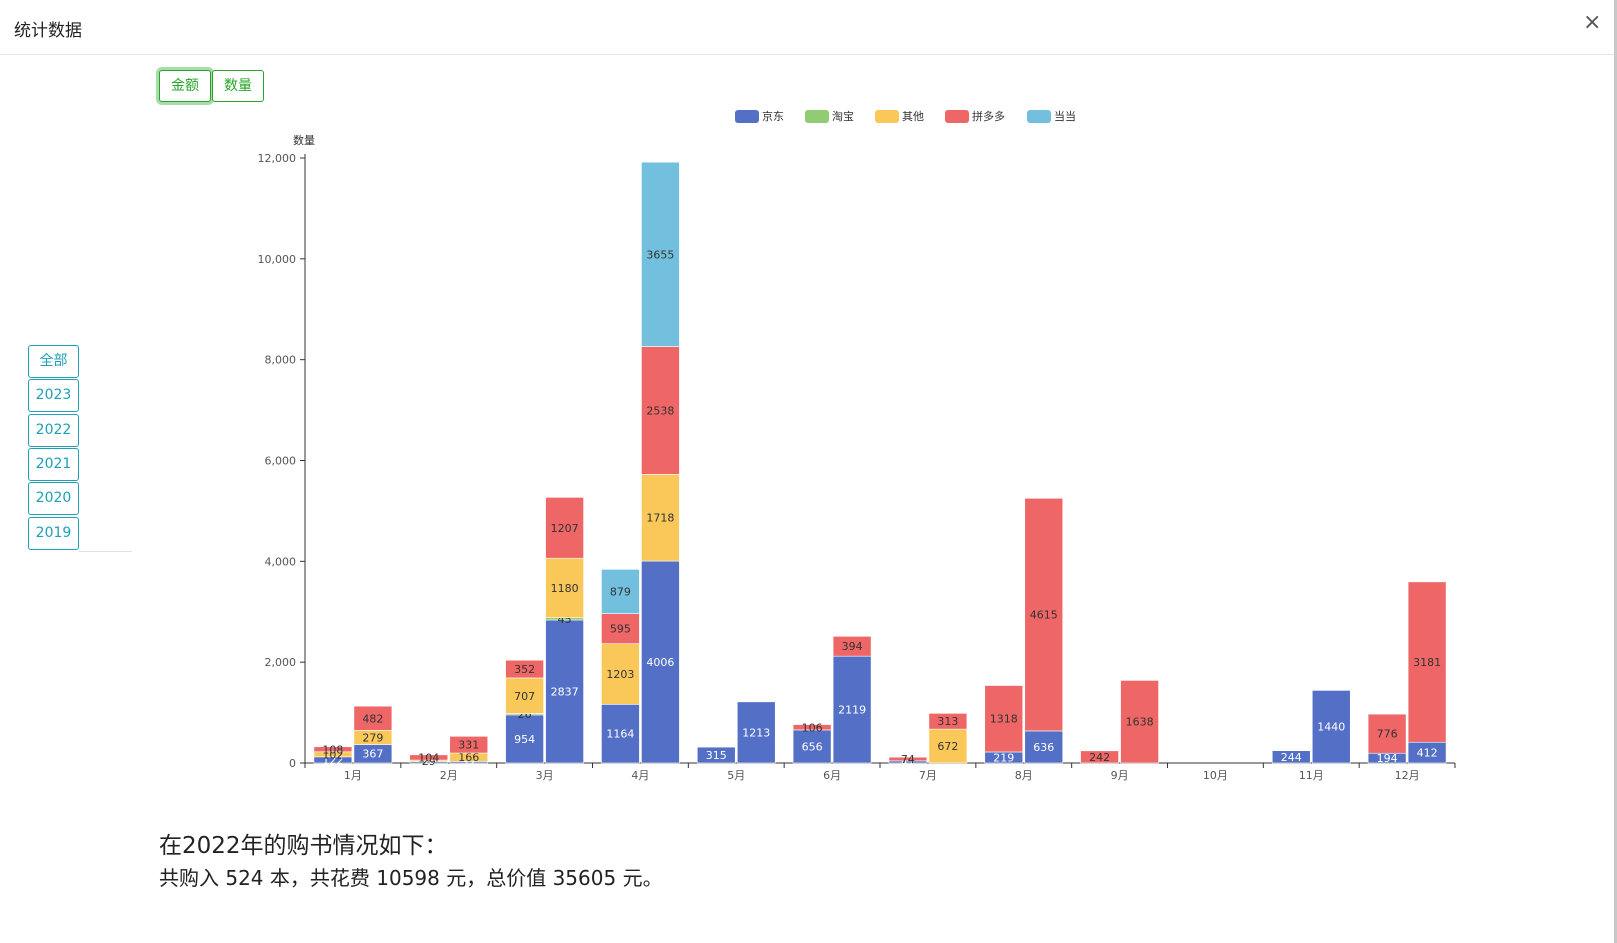 Image resolution: width=1617 pixels, height=943 pixels. I want to click on data-label: 2538, so click(660, 410).